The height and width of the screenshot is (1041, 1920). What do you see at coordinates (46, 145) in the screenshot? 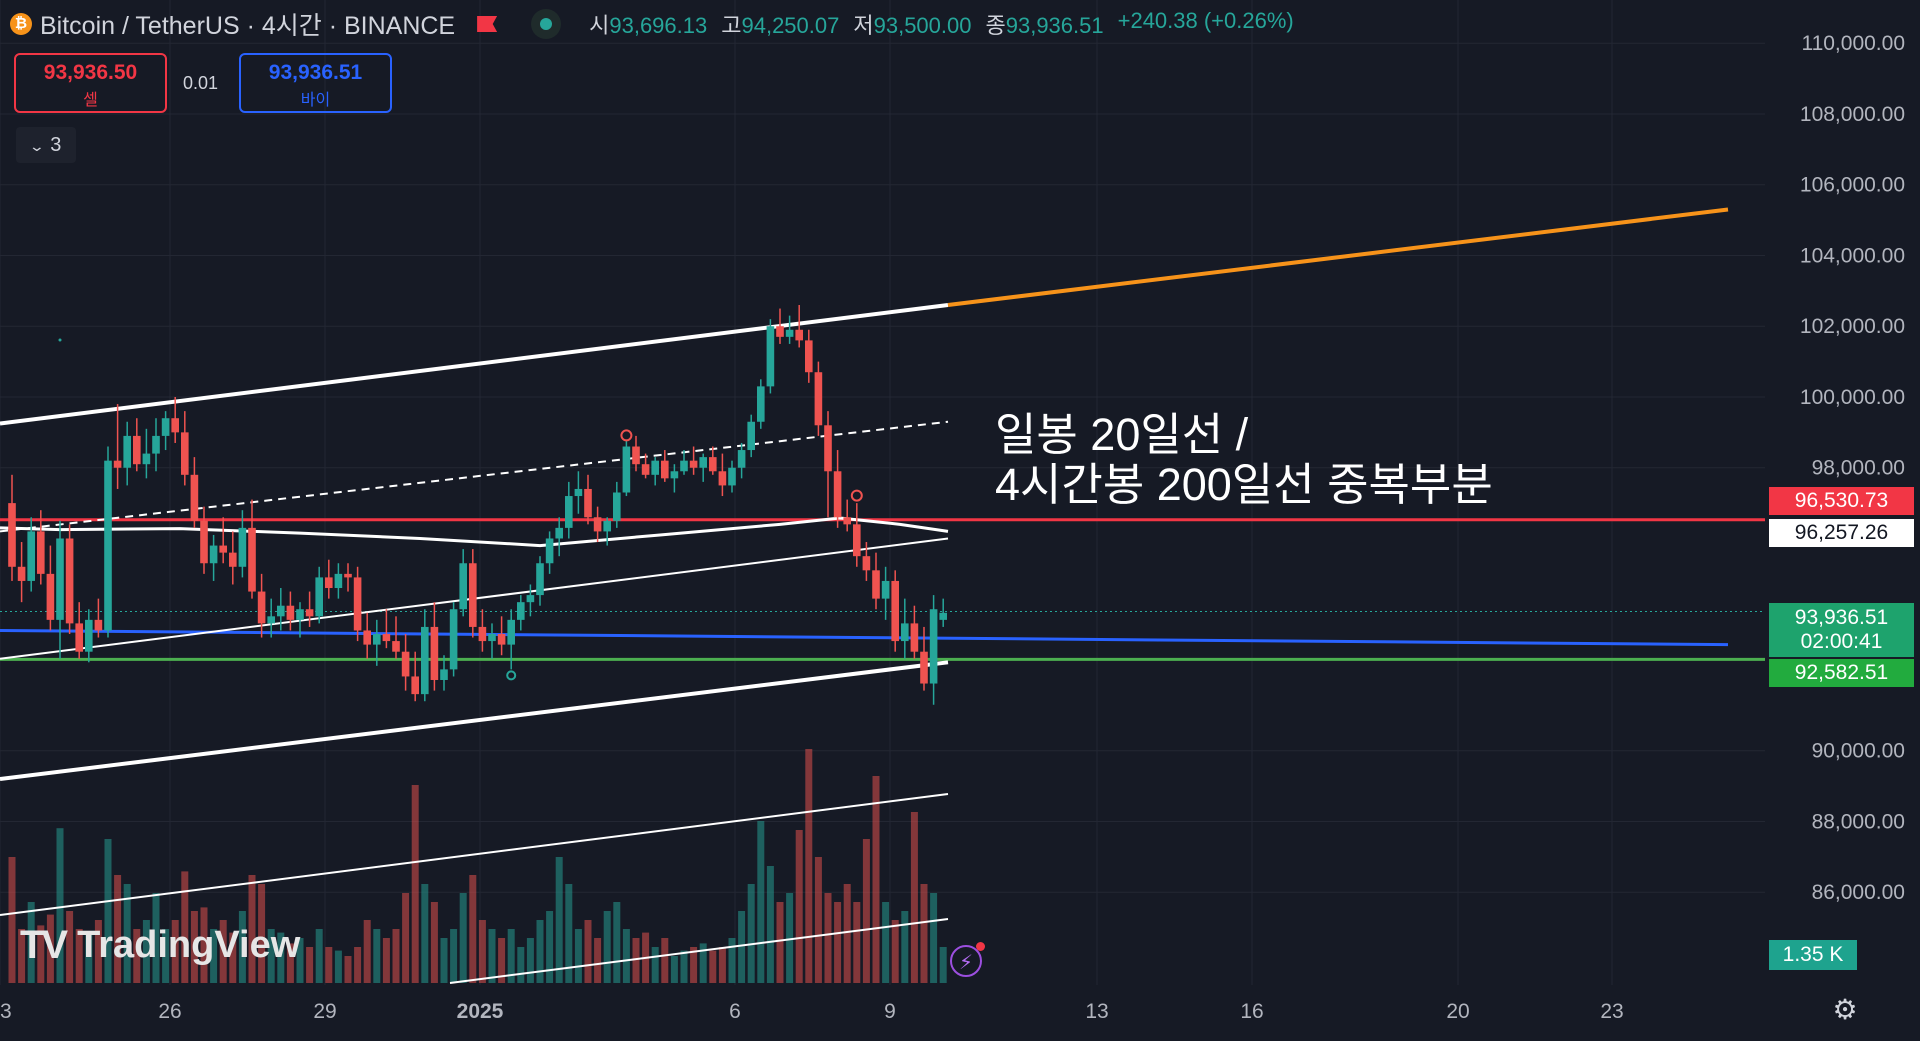
I see `indicators-toggle-button: ⌄ 3` at bounding box center [46, 145].